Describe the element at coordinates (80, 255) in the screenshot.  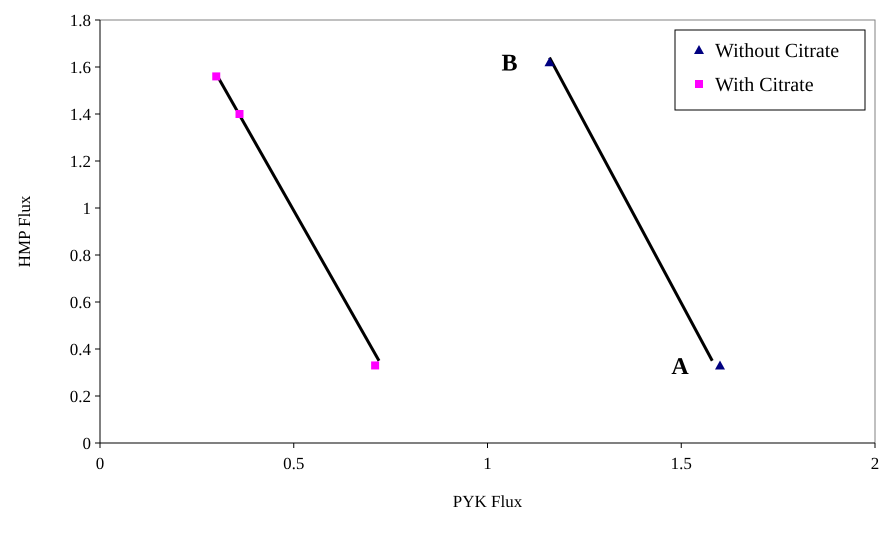
I see `y-tick-label: 0.8` at that location.